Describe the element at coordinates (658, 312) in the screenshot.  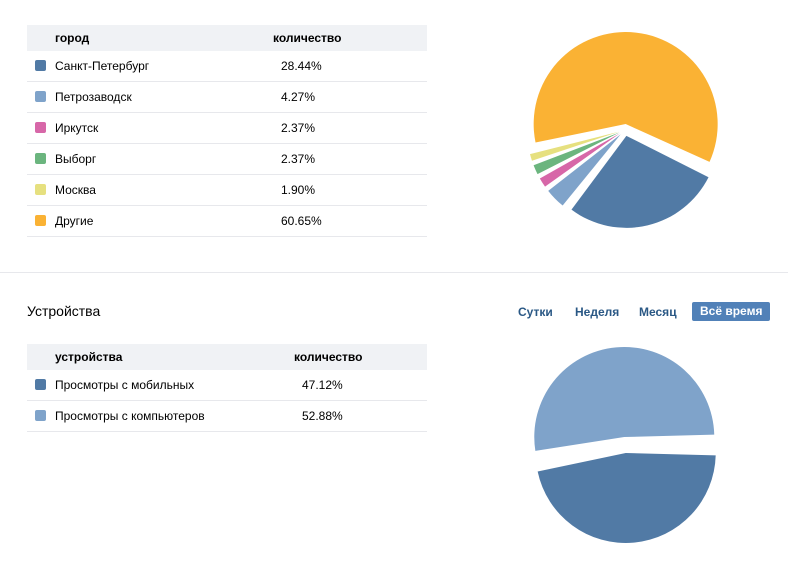
I see `period-month-button: Месяц` at that location.